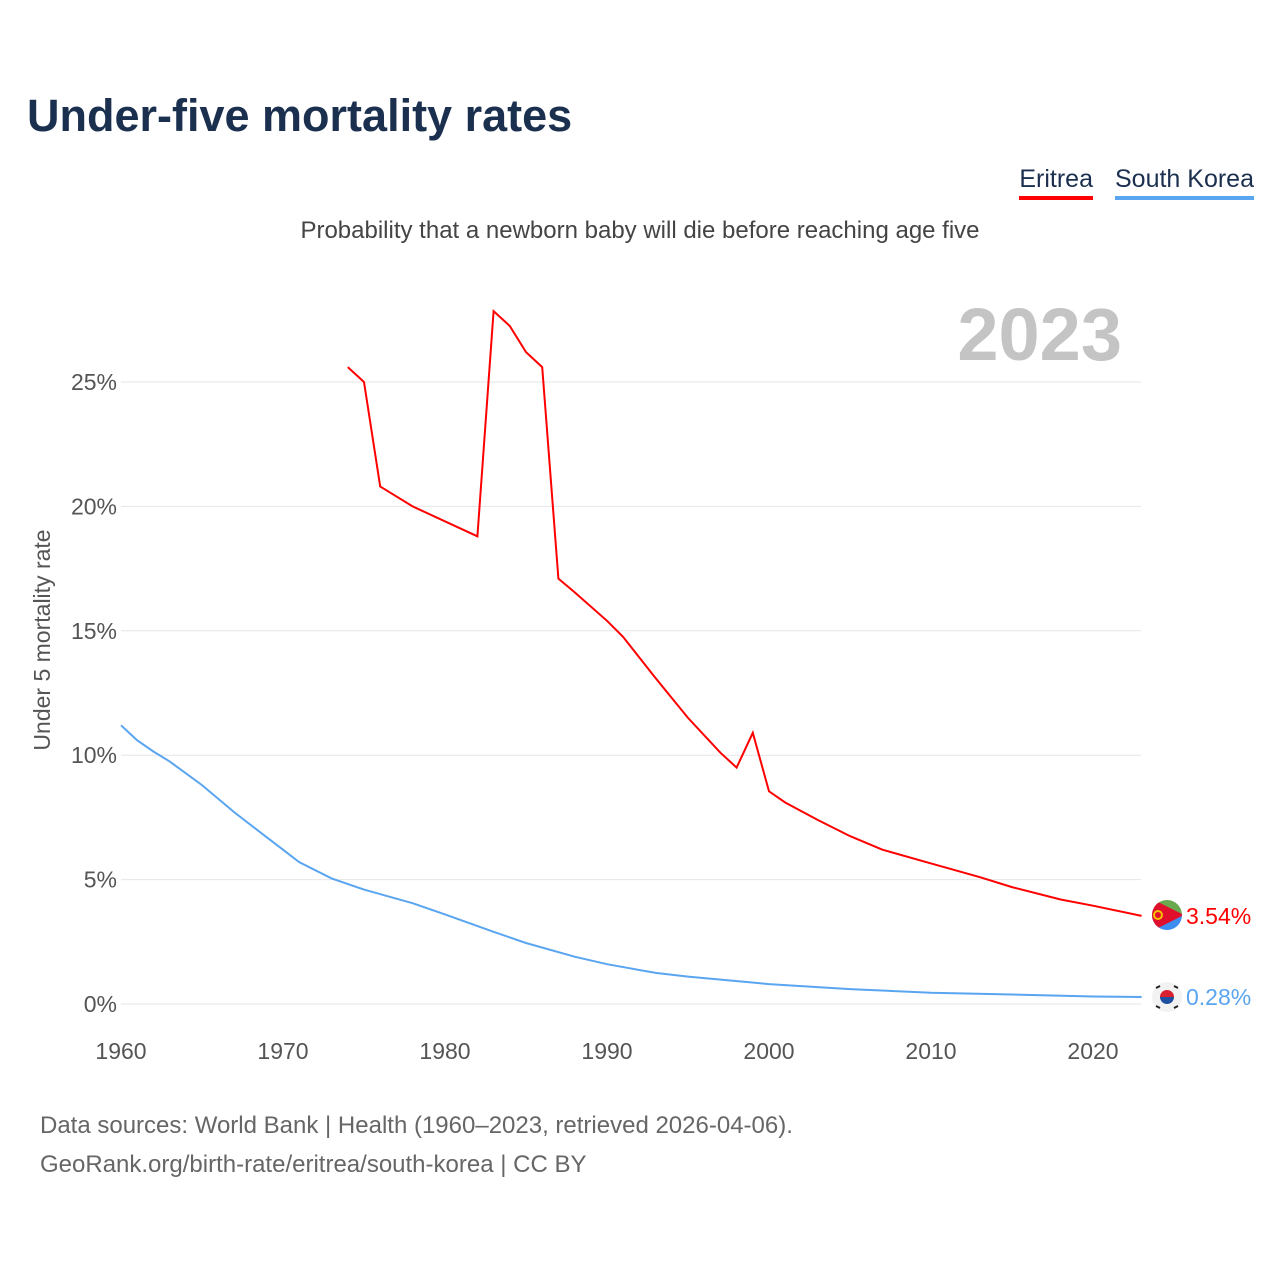 This screenshot has width=1280, height=1280. Describe the element at coordinates (100, 880) in the screenshot. I see `y-tick-label: 5%` at that location.